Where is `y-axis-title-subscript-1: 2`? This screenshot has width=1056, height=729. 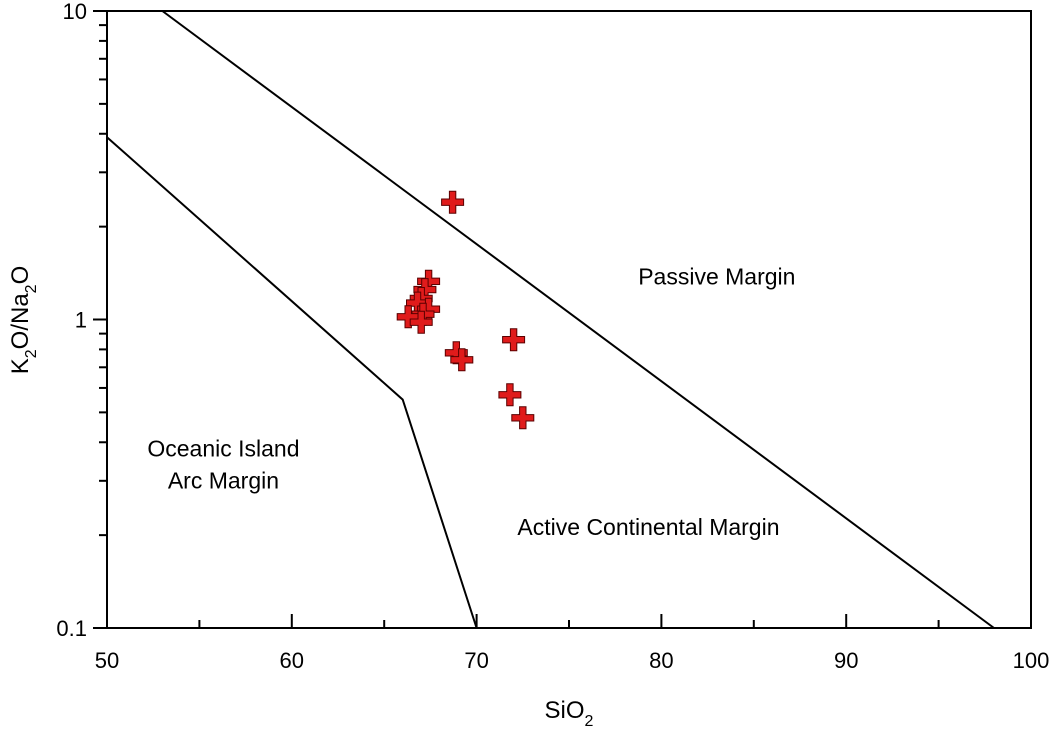
y-axis-title-subscript-1: 2 is located at coordinates (31, 353).